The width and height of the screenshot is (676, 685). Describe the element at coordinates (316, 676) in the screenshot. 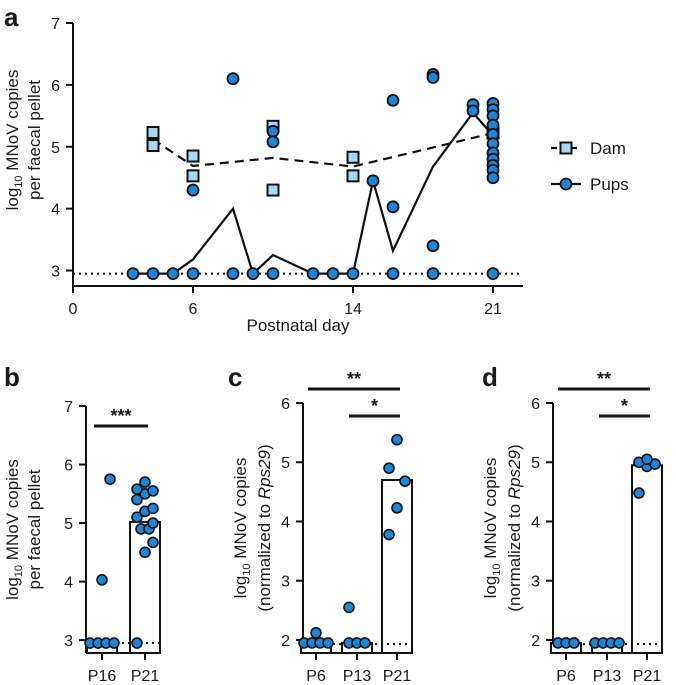

I see `x-tick-label-c: P6` at that location.